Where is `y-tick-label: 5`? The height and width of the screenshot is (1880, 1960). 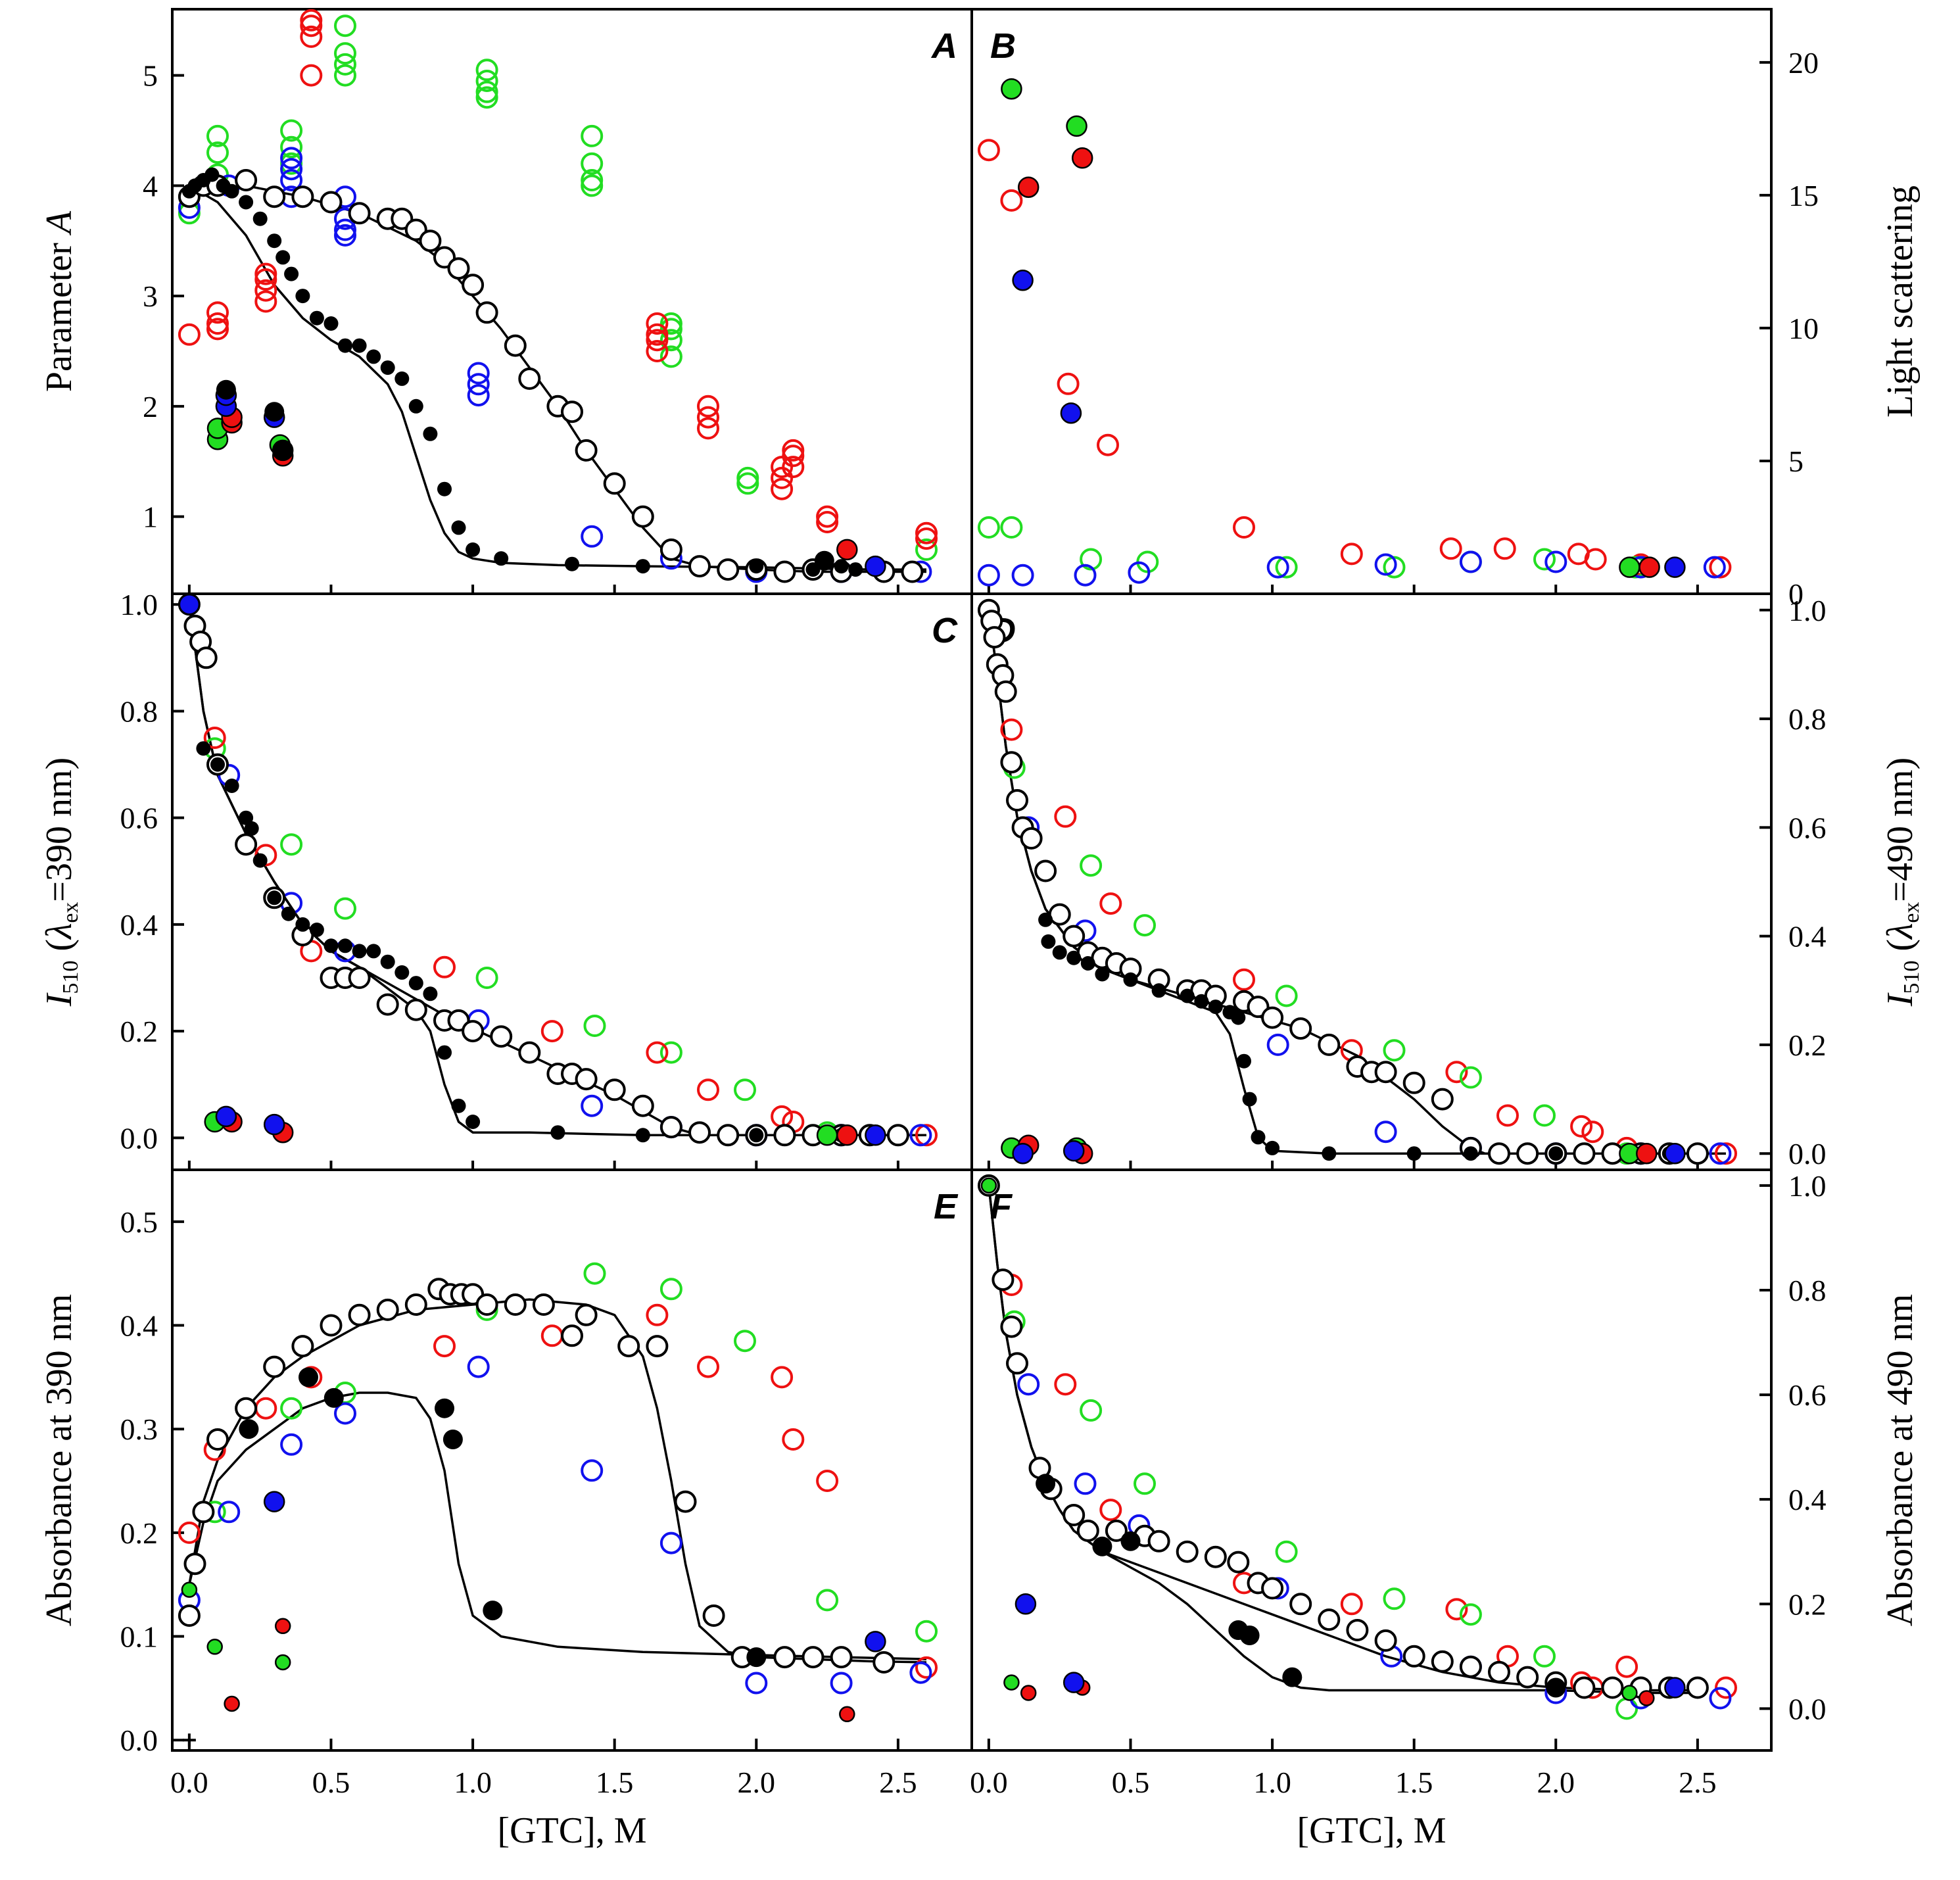 y-tick-label: 5 is located at coordinates (1796, 461).